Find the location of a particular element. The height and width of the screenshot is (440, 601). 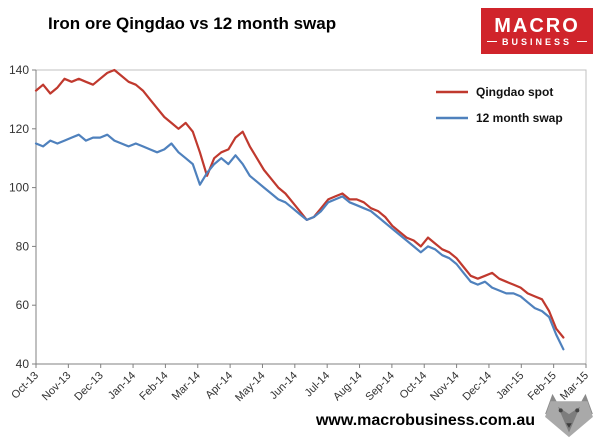

legend-label-0: Qingdao spot is located at coordinates (514, 92).